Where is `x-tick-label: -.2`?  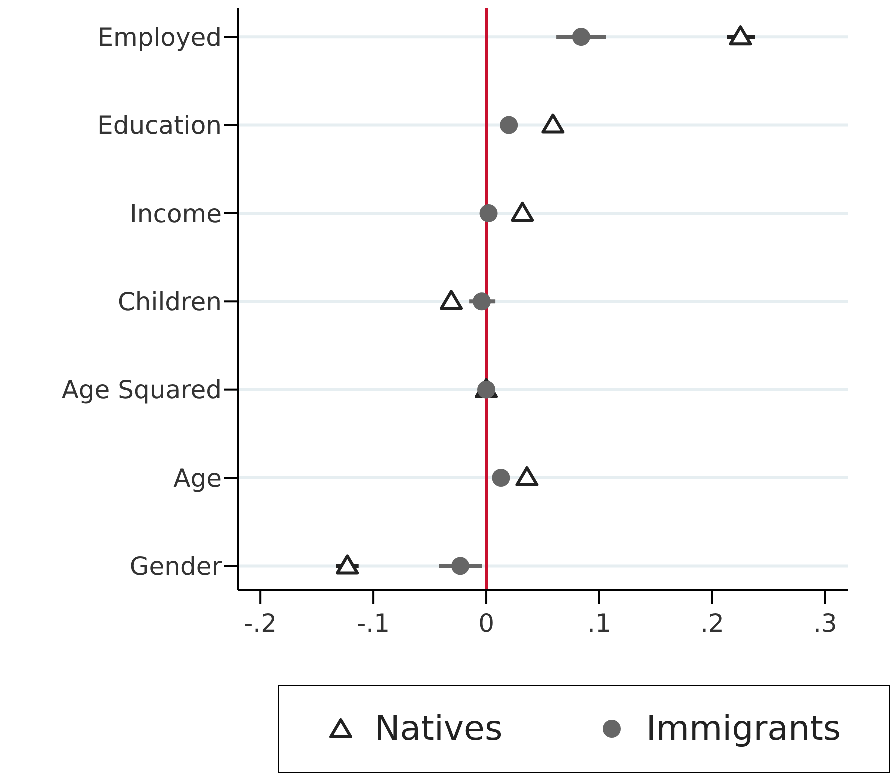 x-tick-label: -.2 is located at coordinates (261, 623).